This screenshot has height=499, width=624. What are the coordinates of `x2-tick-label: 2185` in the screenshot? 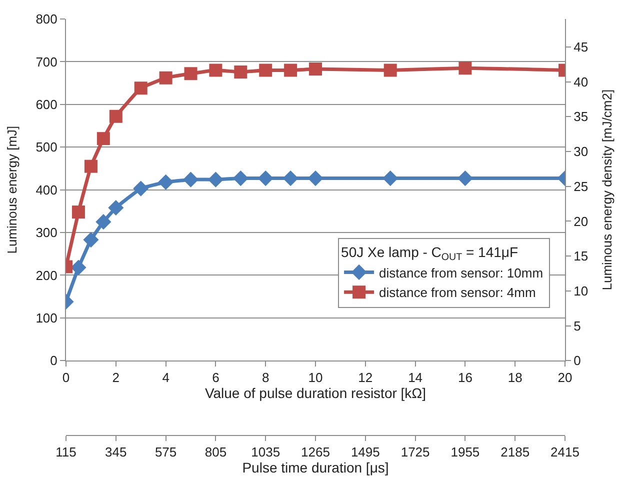 It's located at (515, 452).